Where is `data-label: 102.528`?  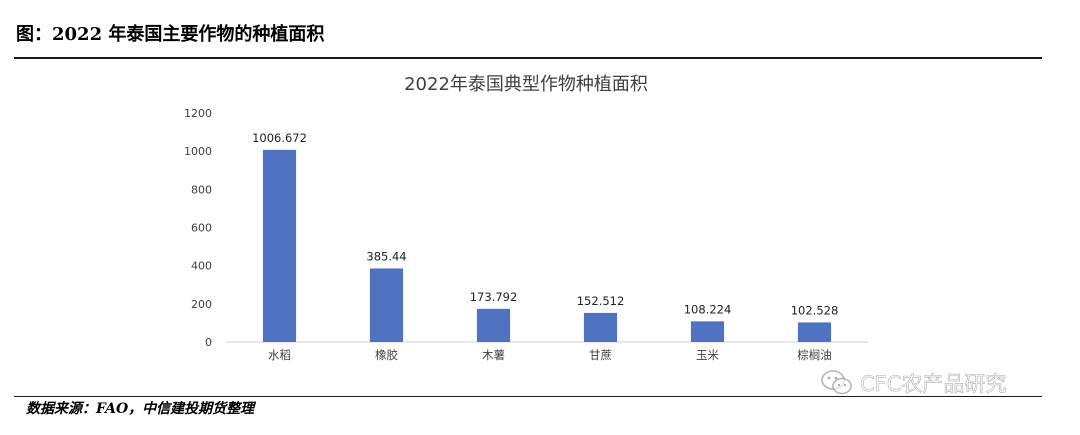
data-label: 102.528 is located at coordinates (815, 310).